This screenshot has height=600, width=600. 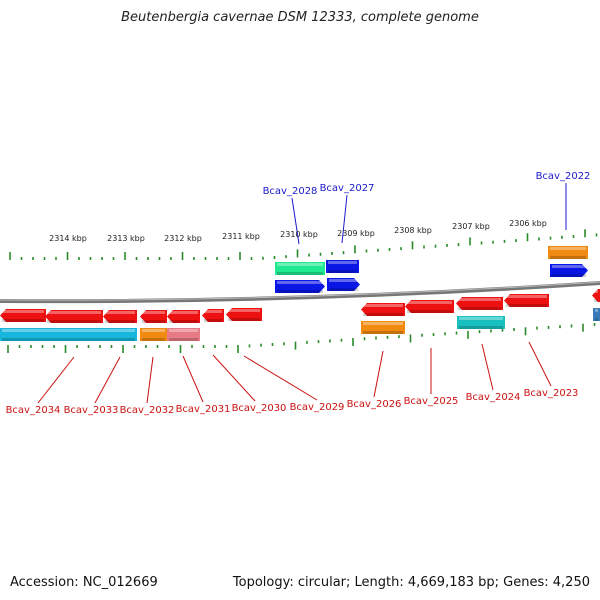 What do you see at coordinates (374, 404) in the screenshot?
I see `gene-label: Bcav_2026` at bounding box center [374, 404].